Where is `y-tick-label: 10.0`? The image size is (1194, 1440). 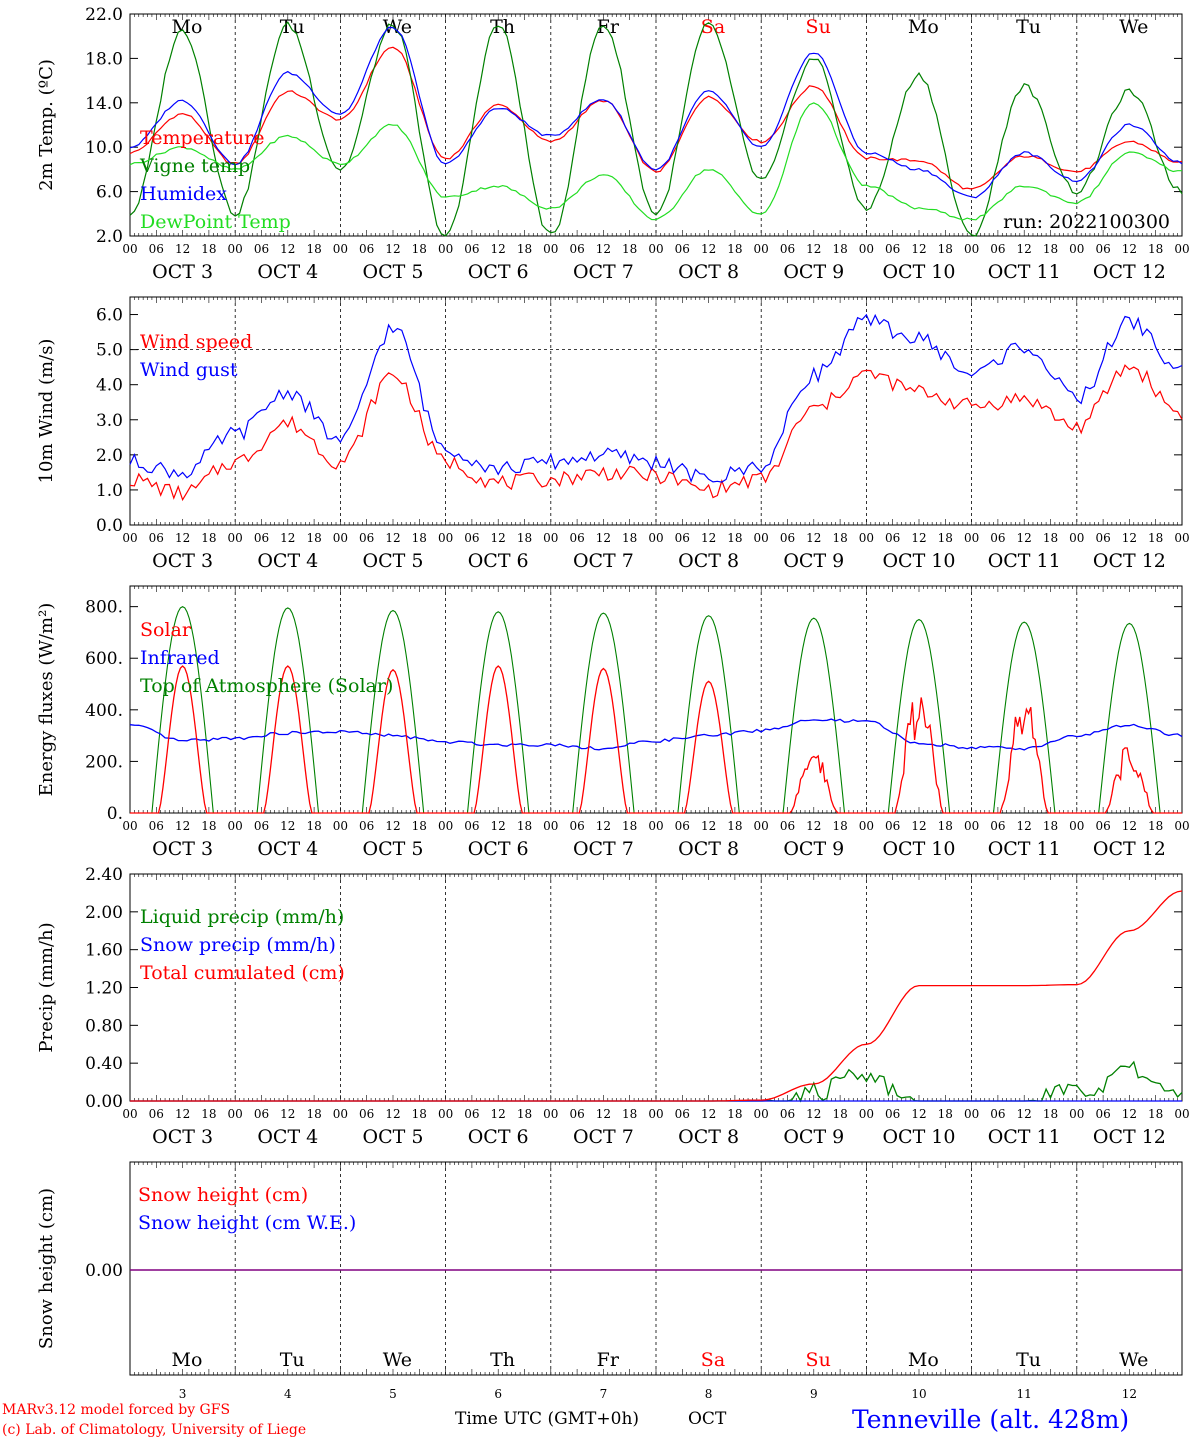
y-tick-label: 10.0 is located at coordinates (104, 148).